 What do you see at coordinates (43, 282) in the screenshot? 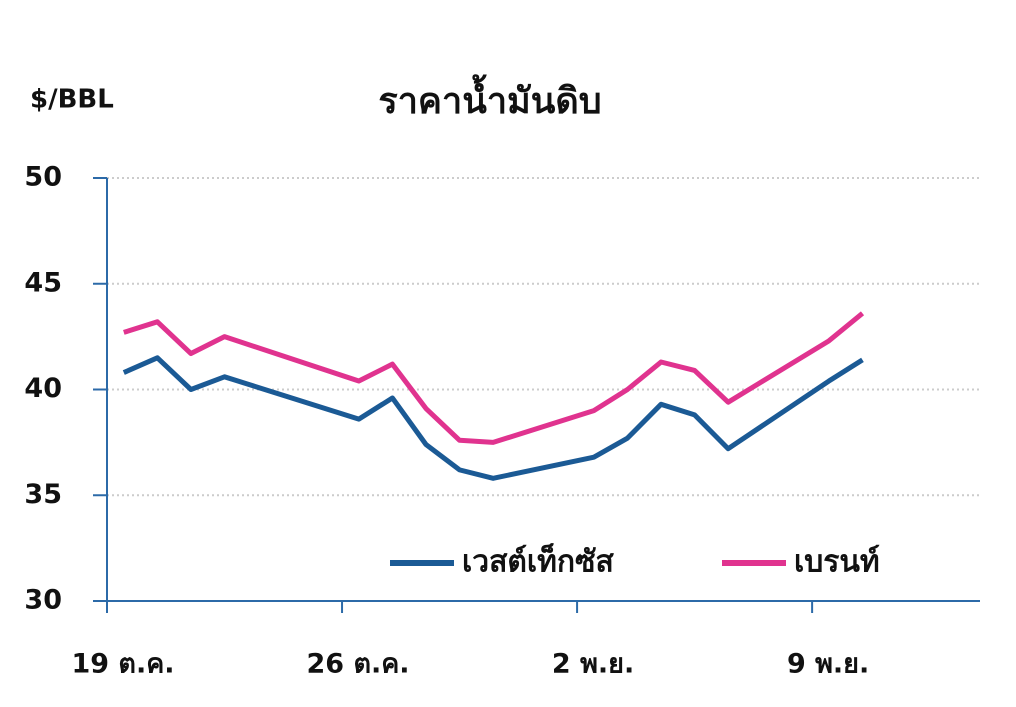
I see `y-tick-label: 45` at bounding box center [43, 282].